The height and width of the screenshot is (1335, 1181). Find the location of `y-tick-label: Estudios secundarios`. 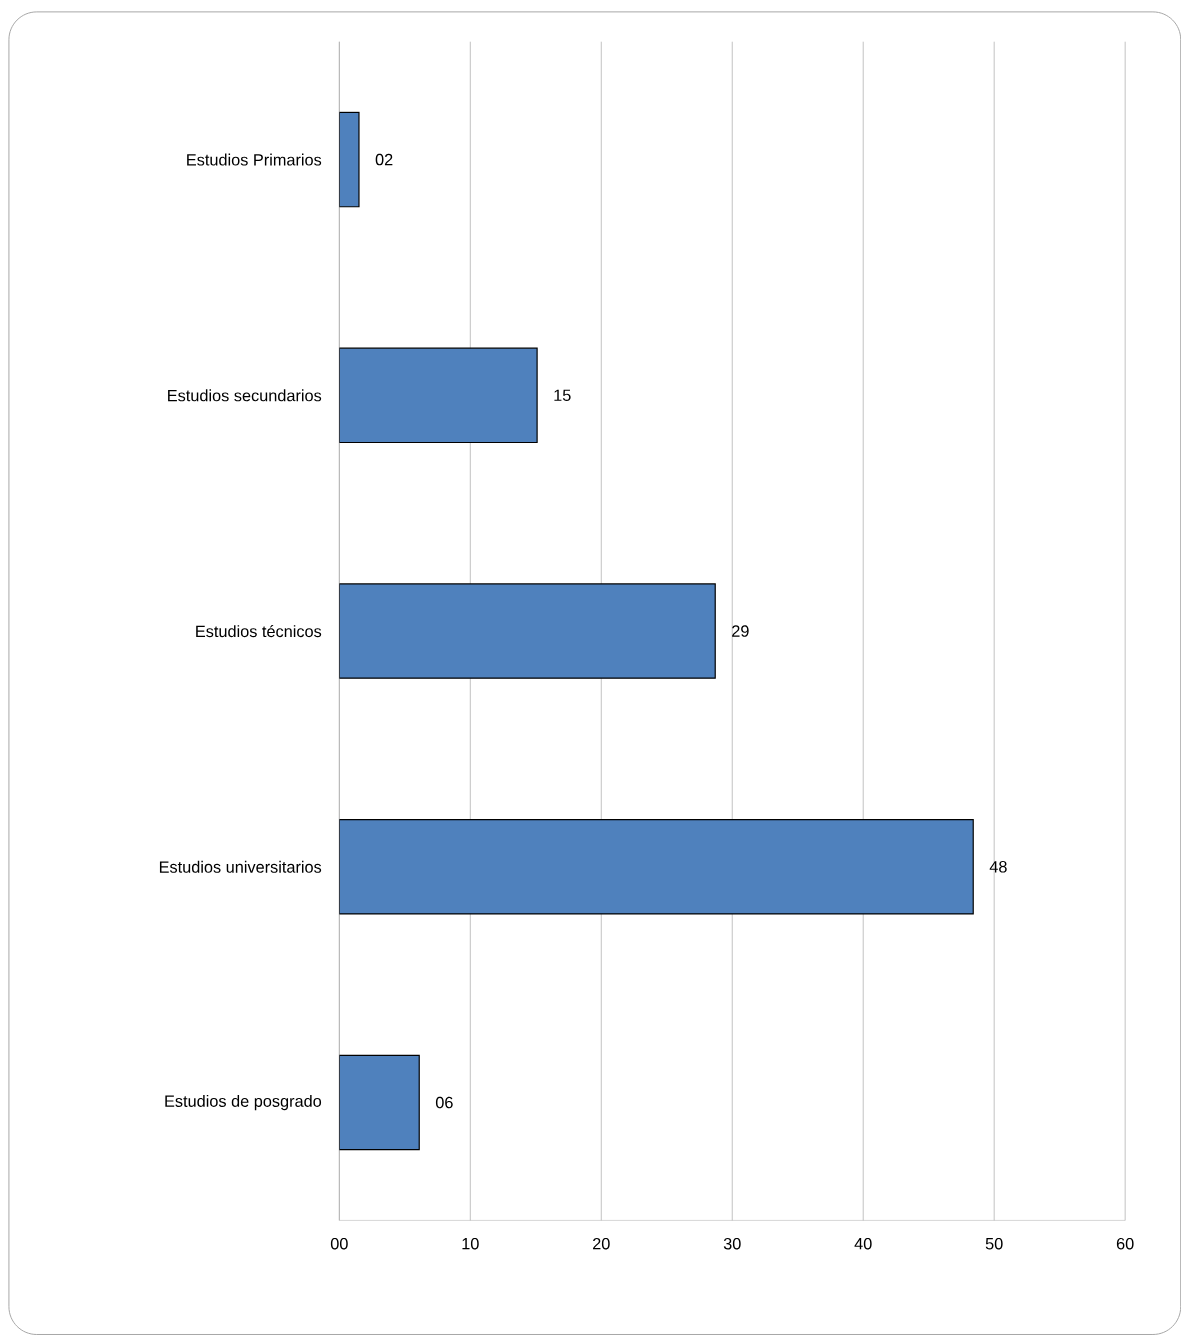

y-tick-label: Estudios secundarios is located at coordinates (245, 395).